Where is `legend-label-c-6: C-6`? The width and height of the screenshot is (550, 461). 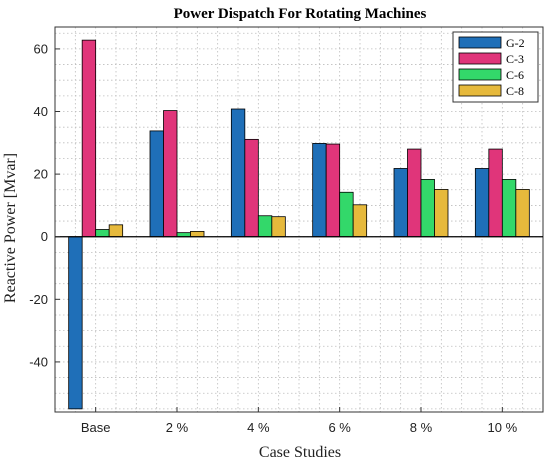
legend-label-c-6: C-6 is located at coordinates (515, 75).